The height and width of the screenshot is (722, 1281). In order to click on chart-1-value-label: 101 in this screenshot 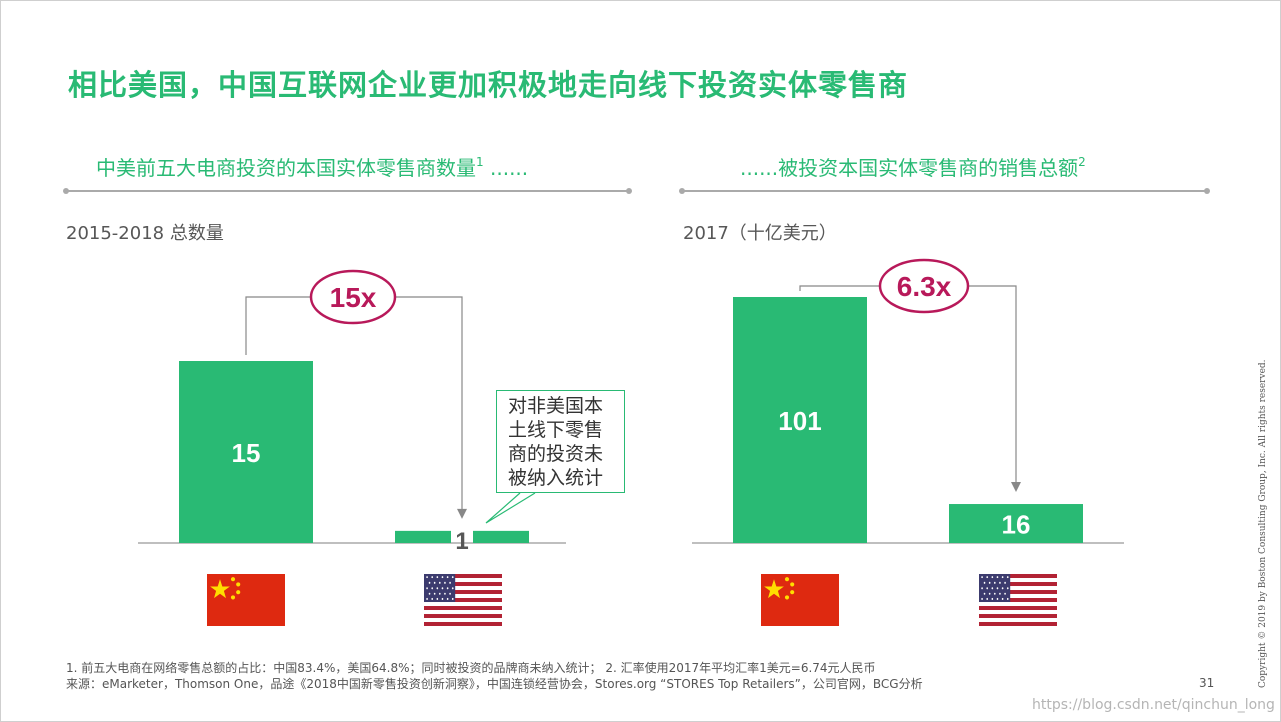, I will do `click(799, 421)`.